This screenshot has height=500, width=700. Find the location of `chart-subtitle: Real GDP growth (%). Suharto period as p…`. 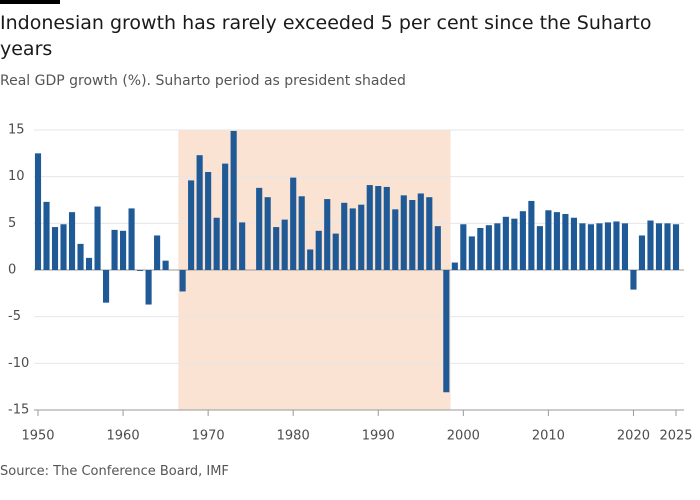

chart-subtitle: Real GDP growth (%). Suharto period as p… is located at coordinates (203, 81).